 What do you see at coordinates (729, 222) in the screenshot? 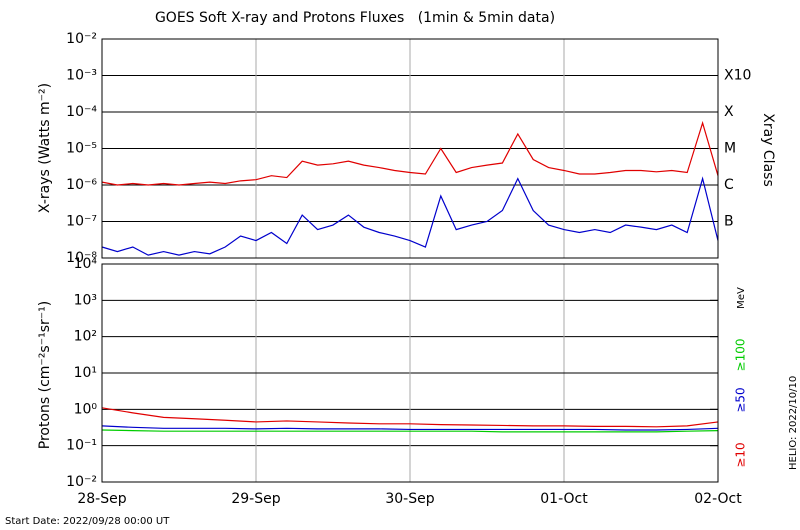
I see `class-label: B` at bounding box center [729, 222].